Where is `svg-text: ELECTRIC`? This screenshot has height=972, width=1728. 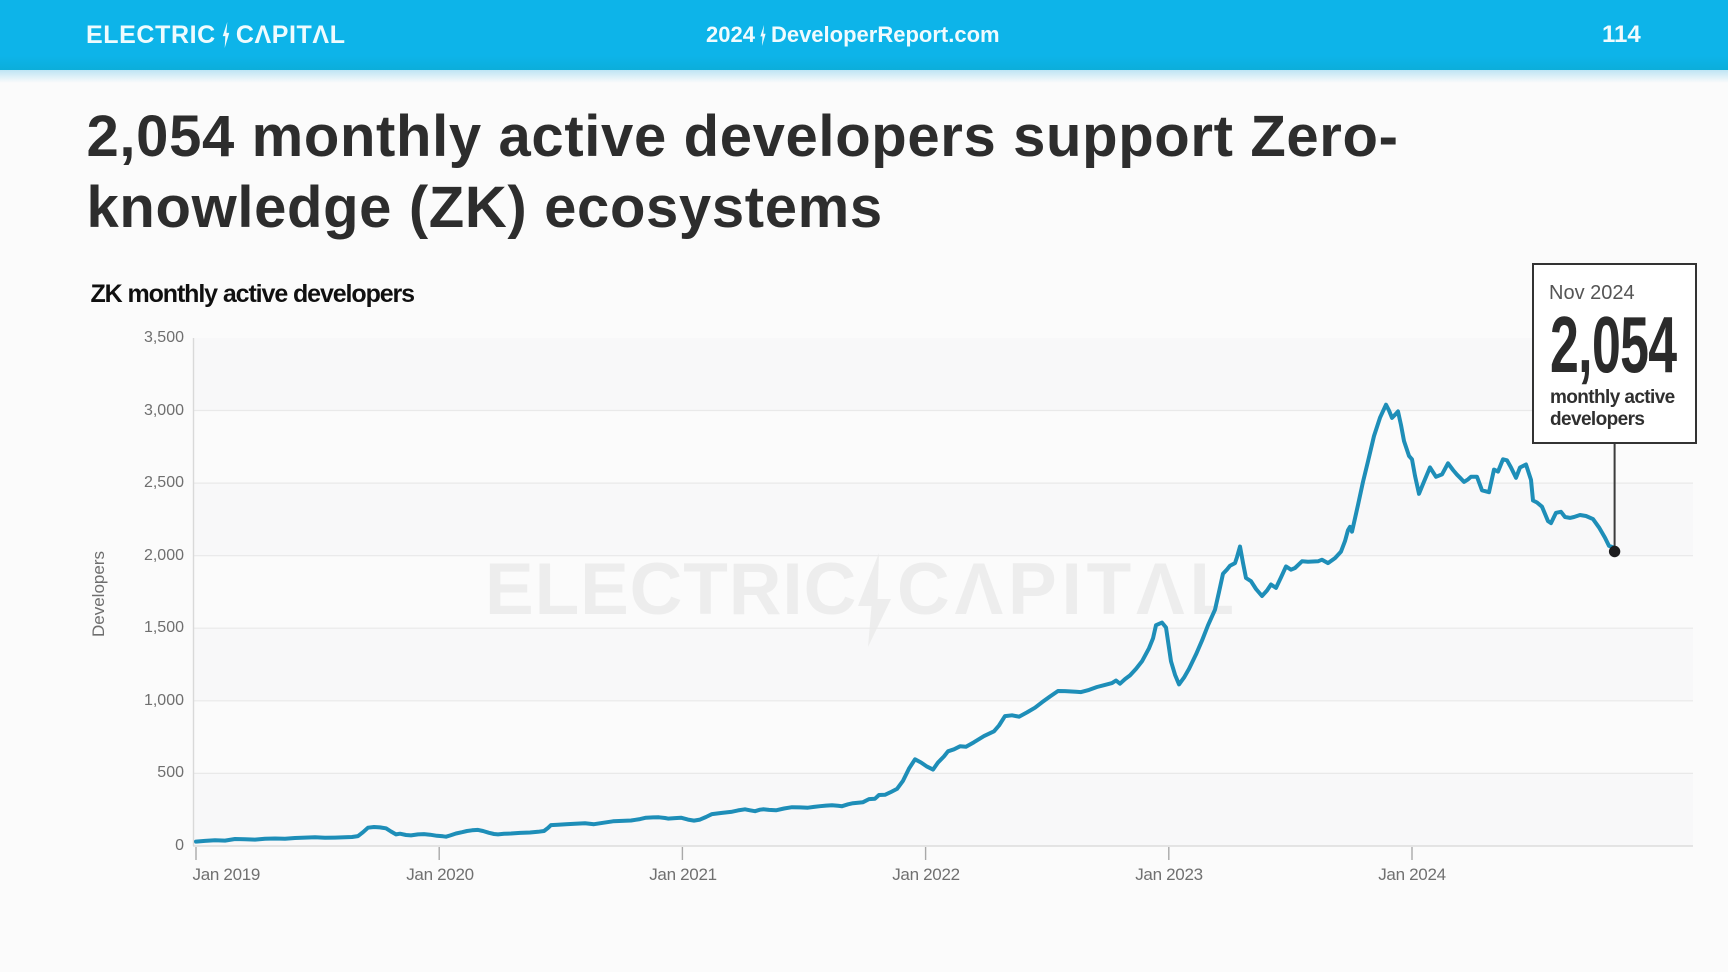 svg-text: ELECTRIC is located at coordinates (671, 589).